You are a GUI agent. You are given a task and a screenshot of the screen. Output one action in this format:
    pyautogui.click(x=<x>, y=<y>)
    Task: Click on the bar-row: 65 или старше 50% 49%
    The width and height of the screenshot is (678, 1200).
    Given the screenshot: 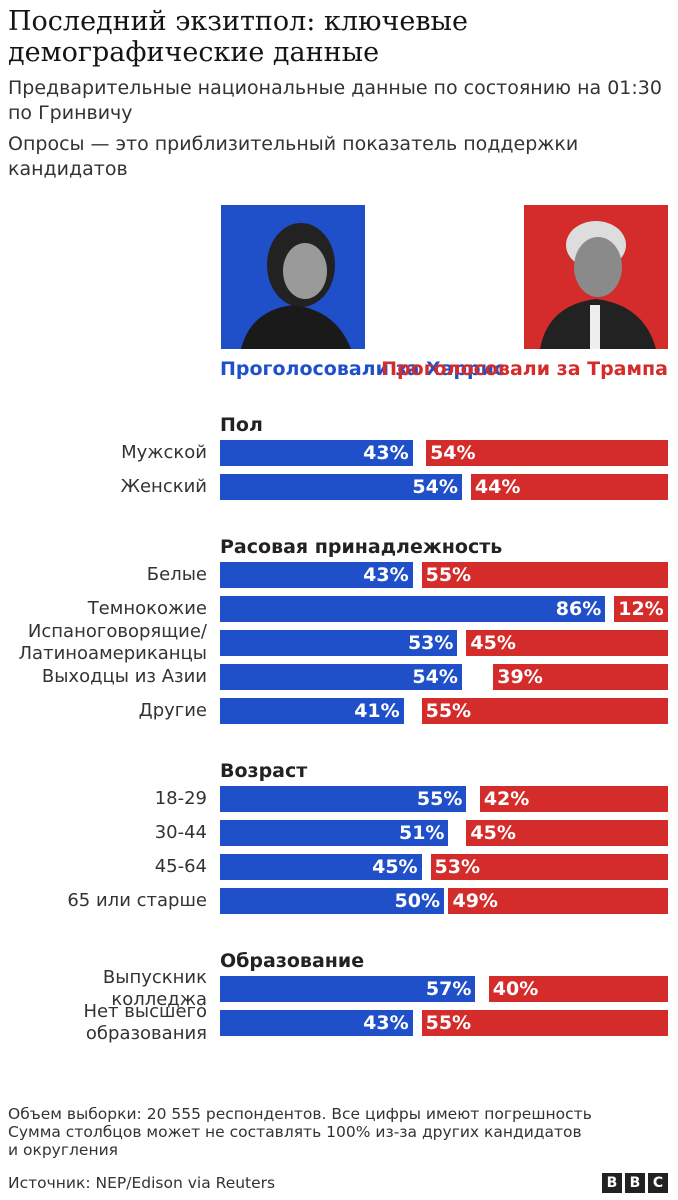 What is the action you would take?
    pyautogui.click(x=339, y=903)
    